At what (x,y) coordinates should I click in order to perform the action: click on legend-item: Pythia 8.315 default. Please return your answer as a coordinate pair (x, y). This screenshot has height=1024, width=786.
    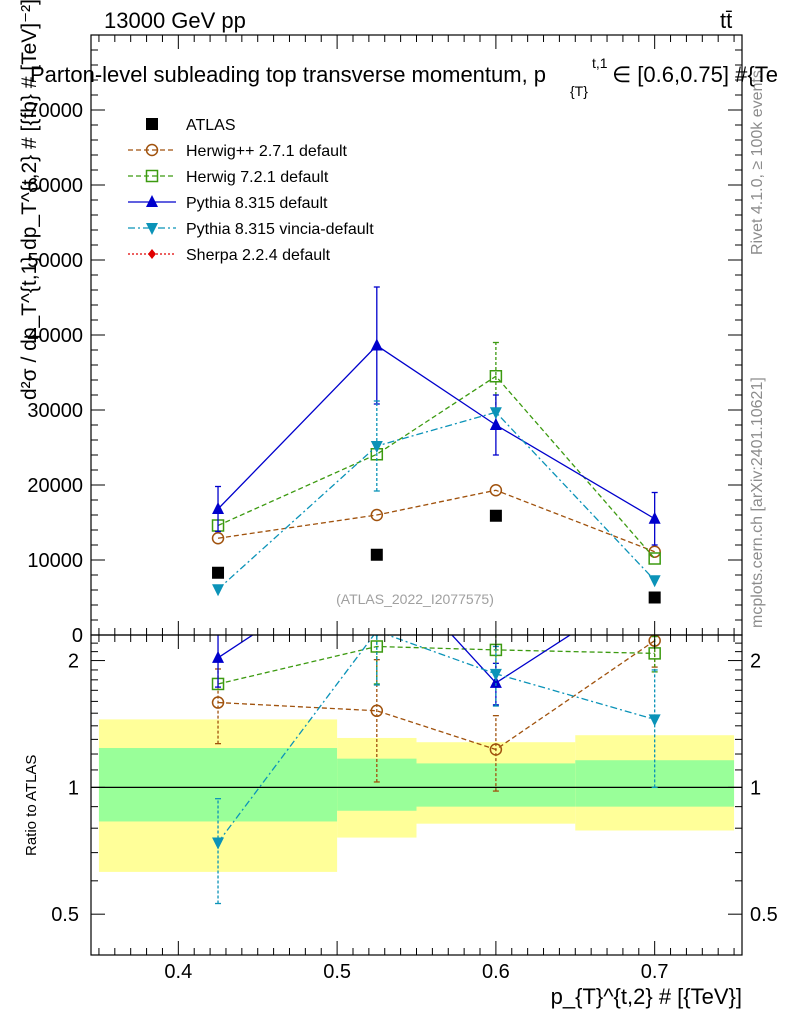
    Looking at the image, I should click on (228, 203).